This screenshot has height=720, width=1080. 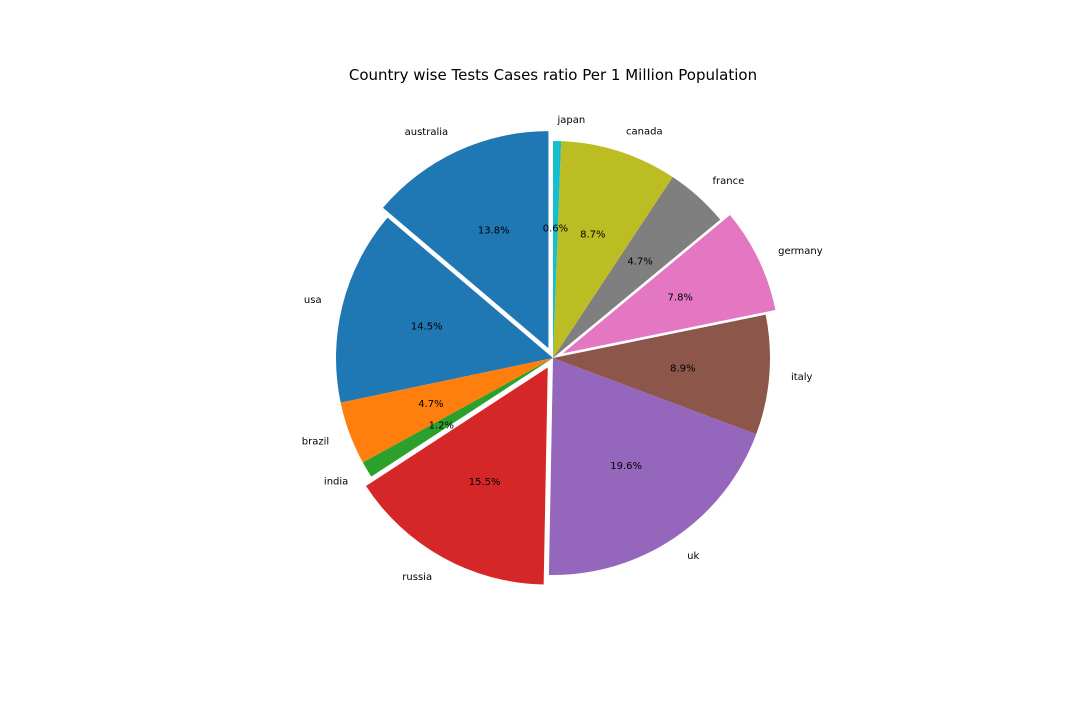 I want to click on slice-percent-france: 4.7%, so click(x=639, y=262).